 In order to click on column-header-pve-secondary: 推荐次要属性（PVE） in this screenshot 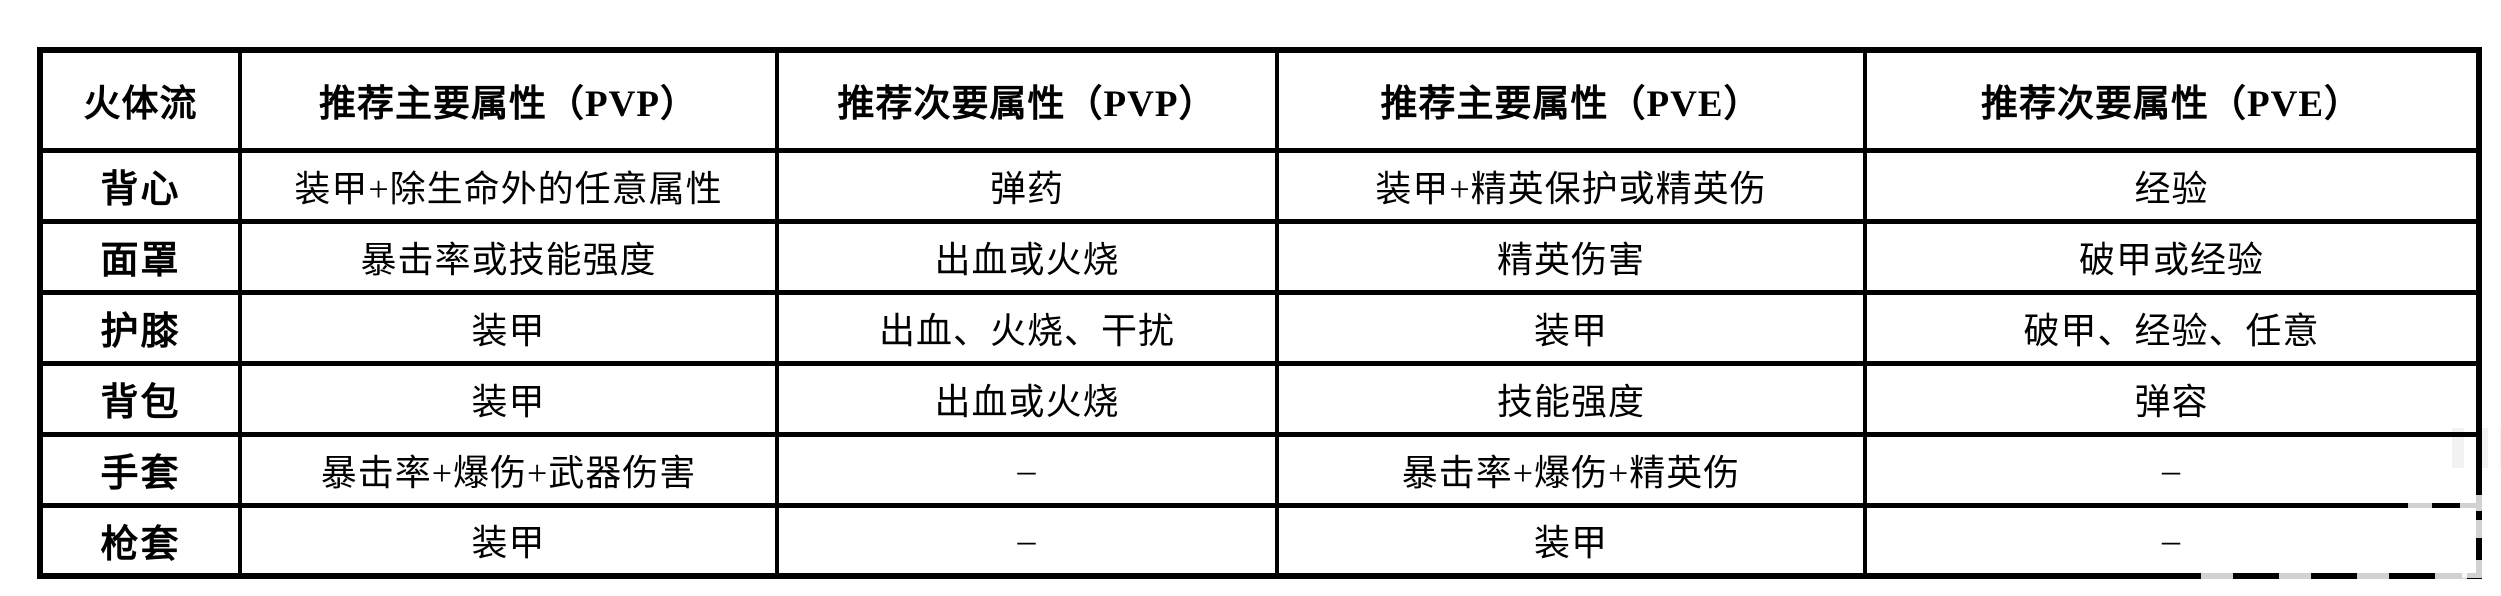, I will do `click(2172, 100)`.